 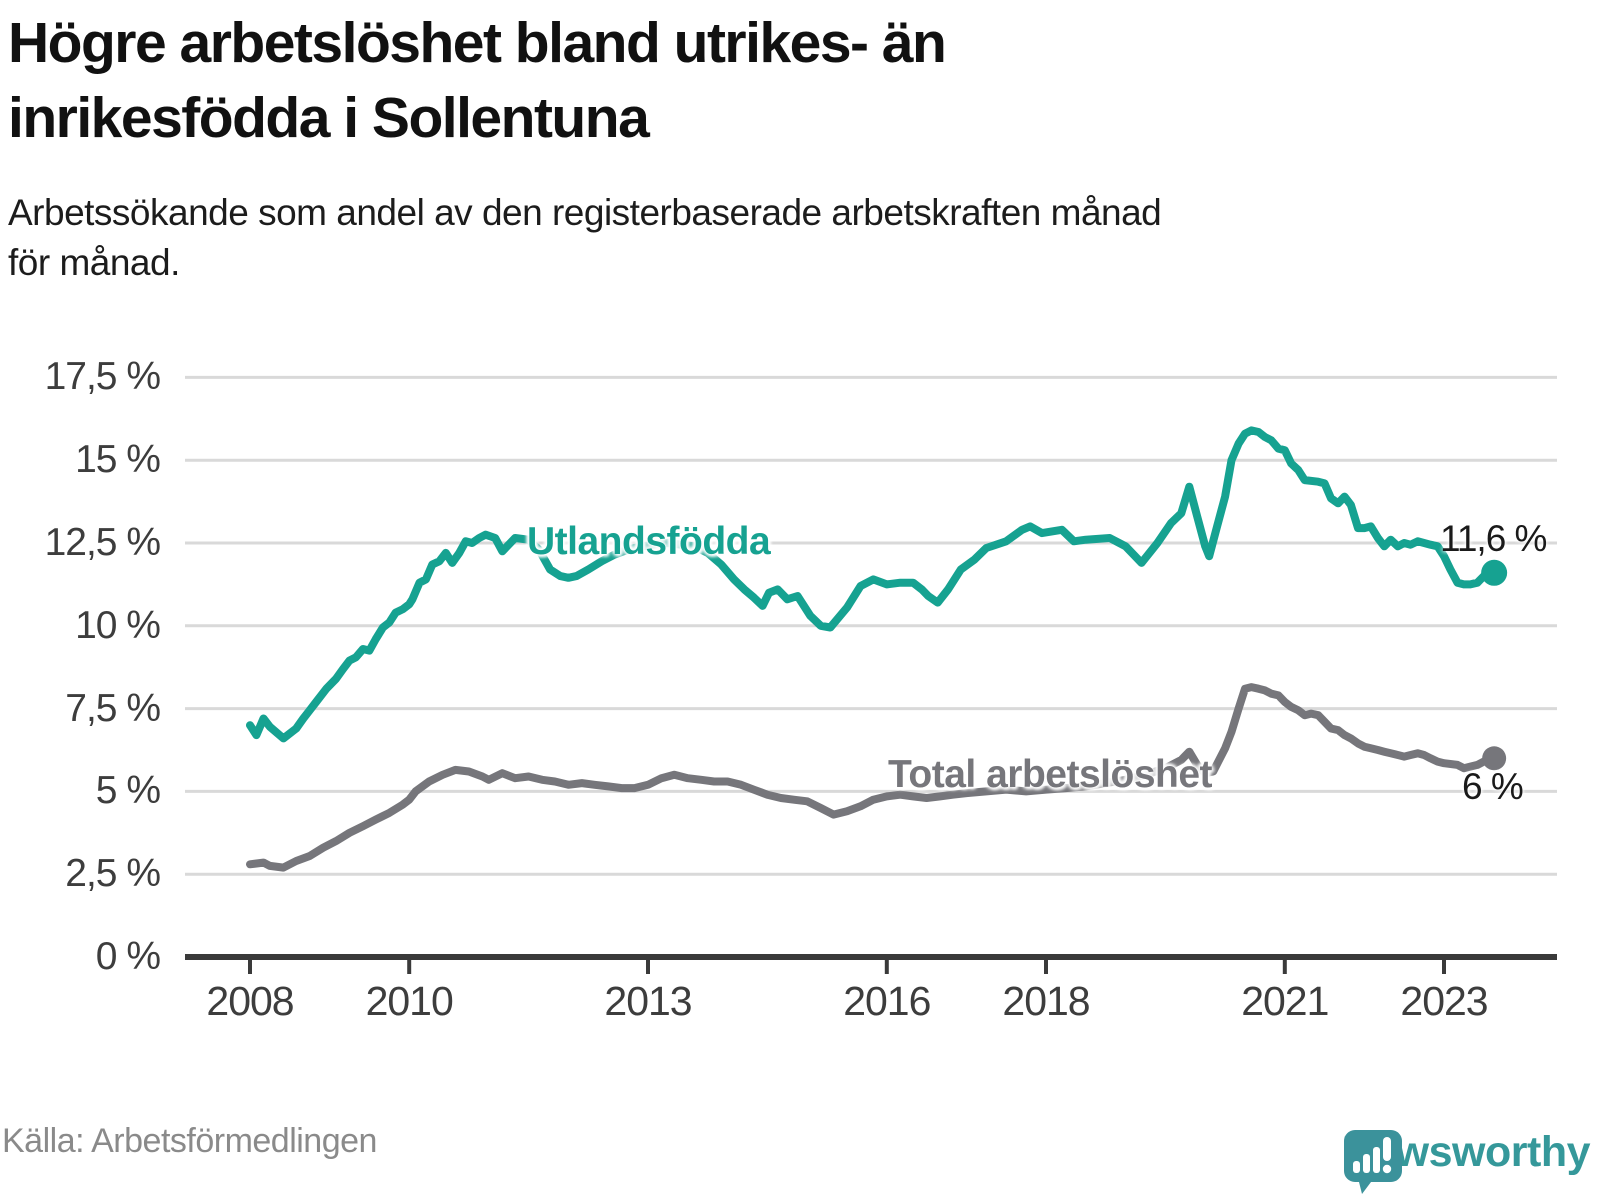 I want to click on x-tick-label: 2016, so click(x=887, y=1001).